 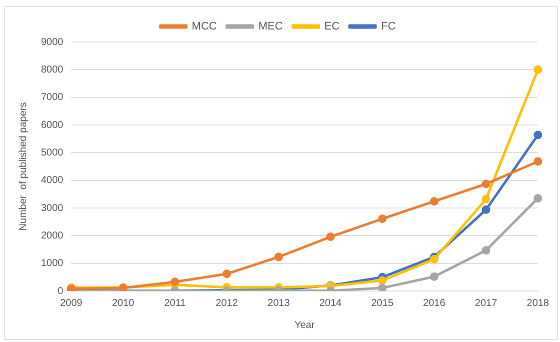 What do you see at coordinates (388, 26) in the screenshot?
I see `legend-label: FC` at bounding box center [388, 26].